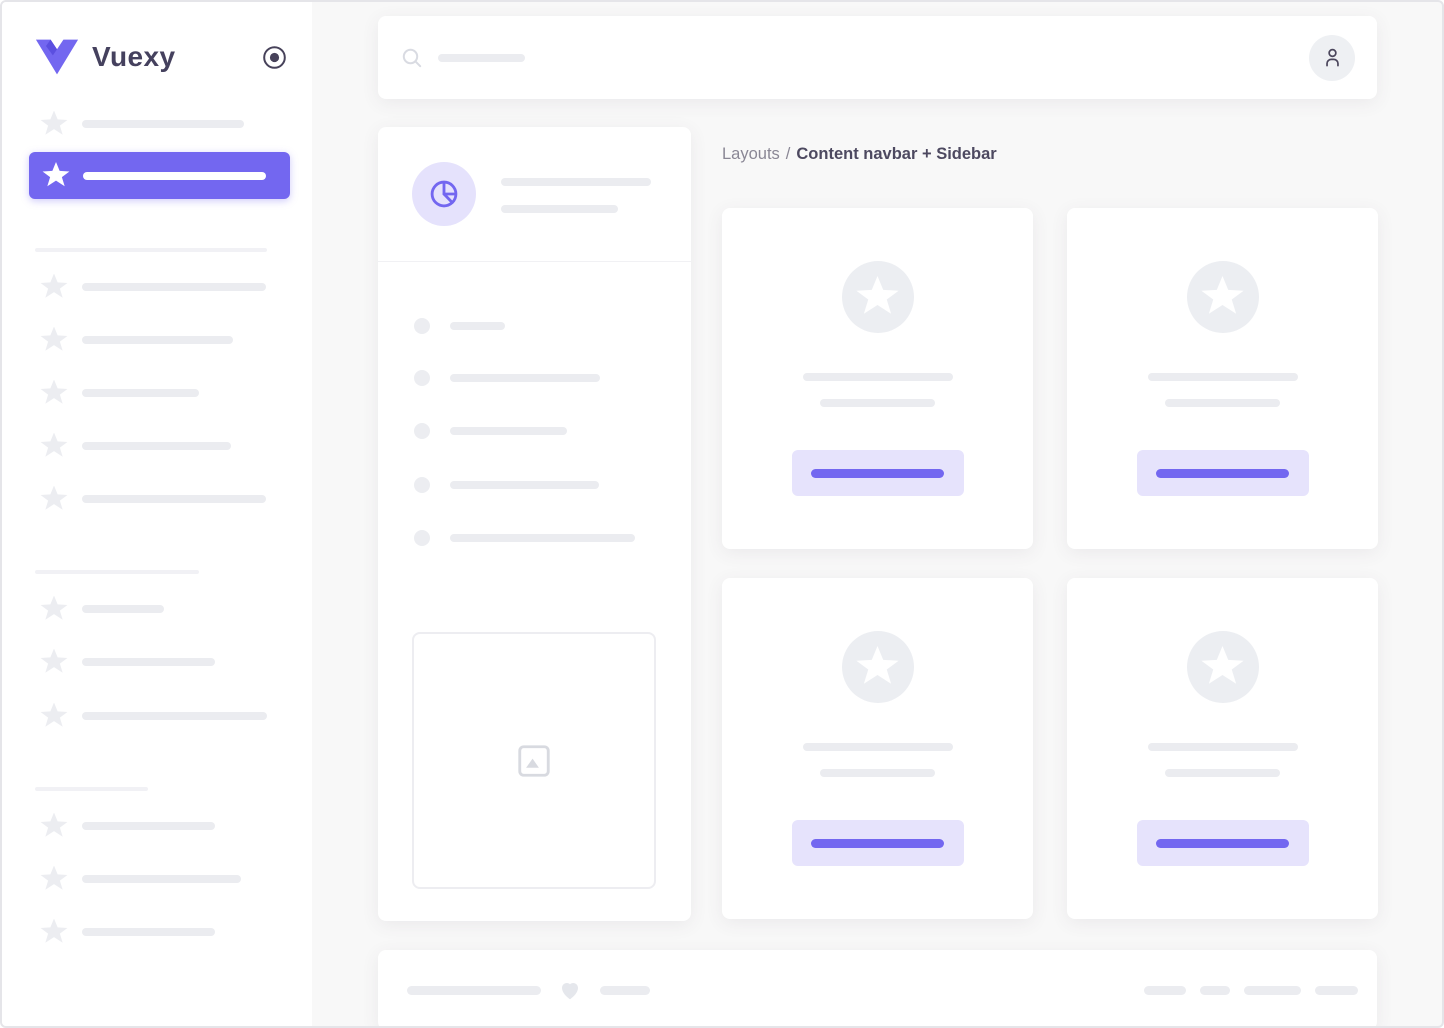 This screenshot has width=1444, height=1028. I want to click on top-navbar, so click(877, 57).